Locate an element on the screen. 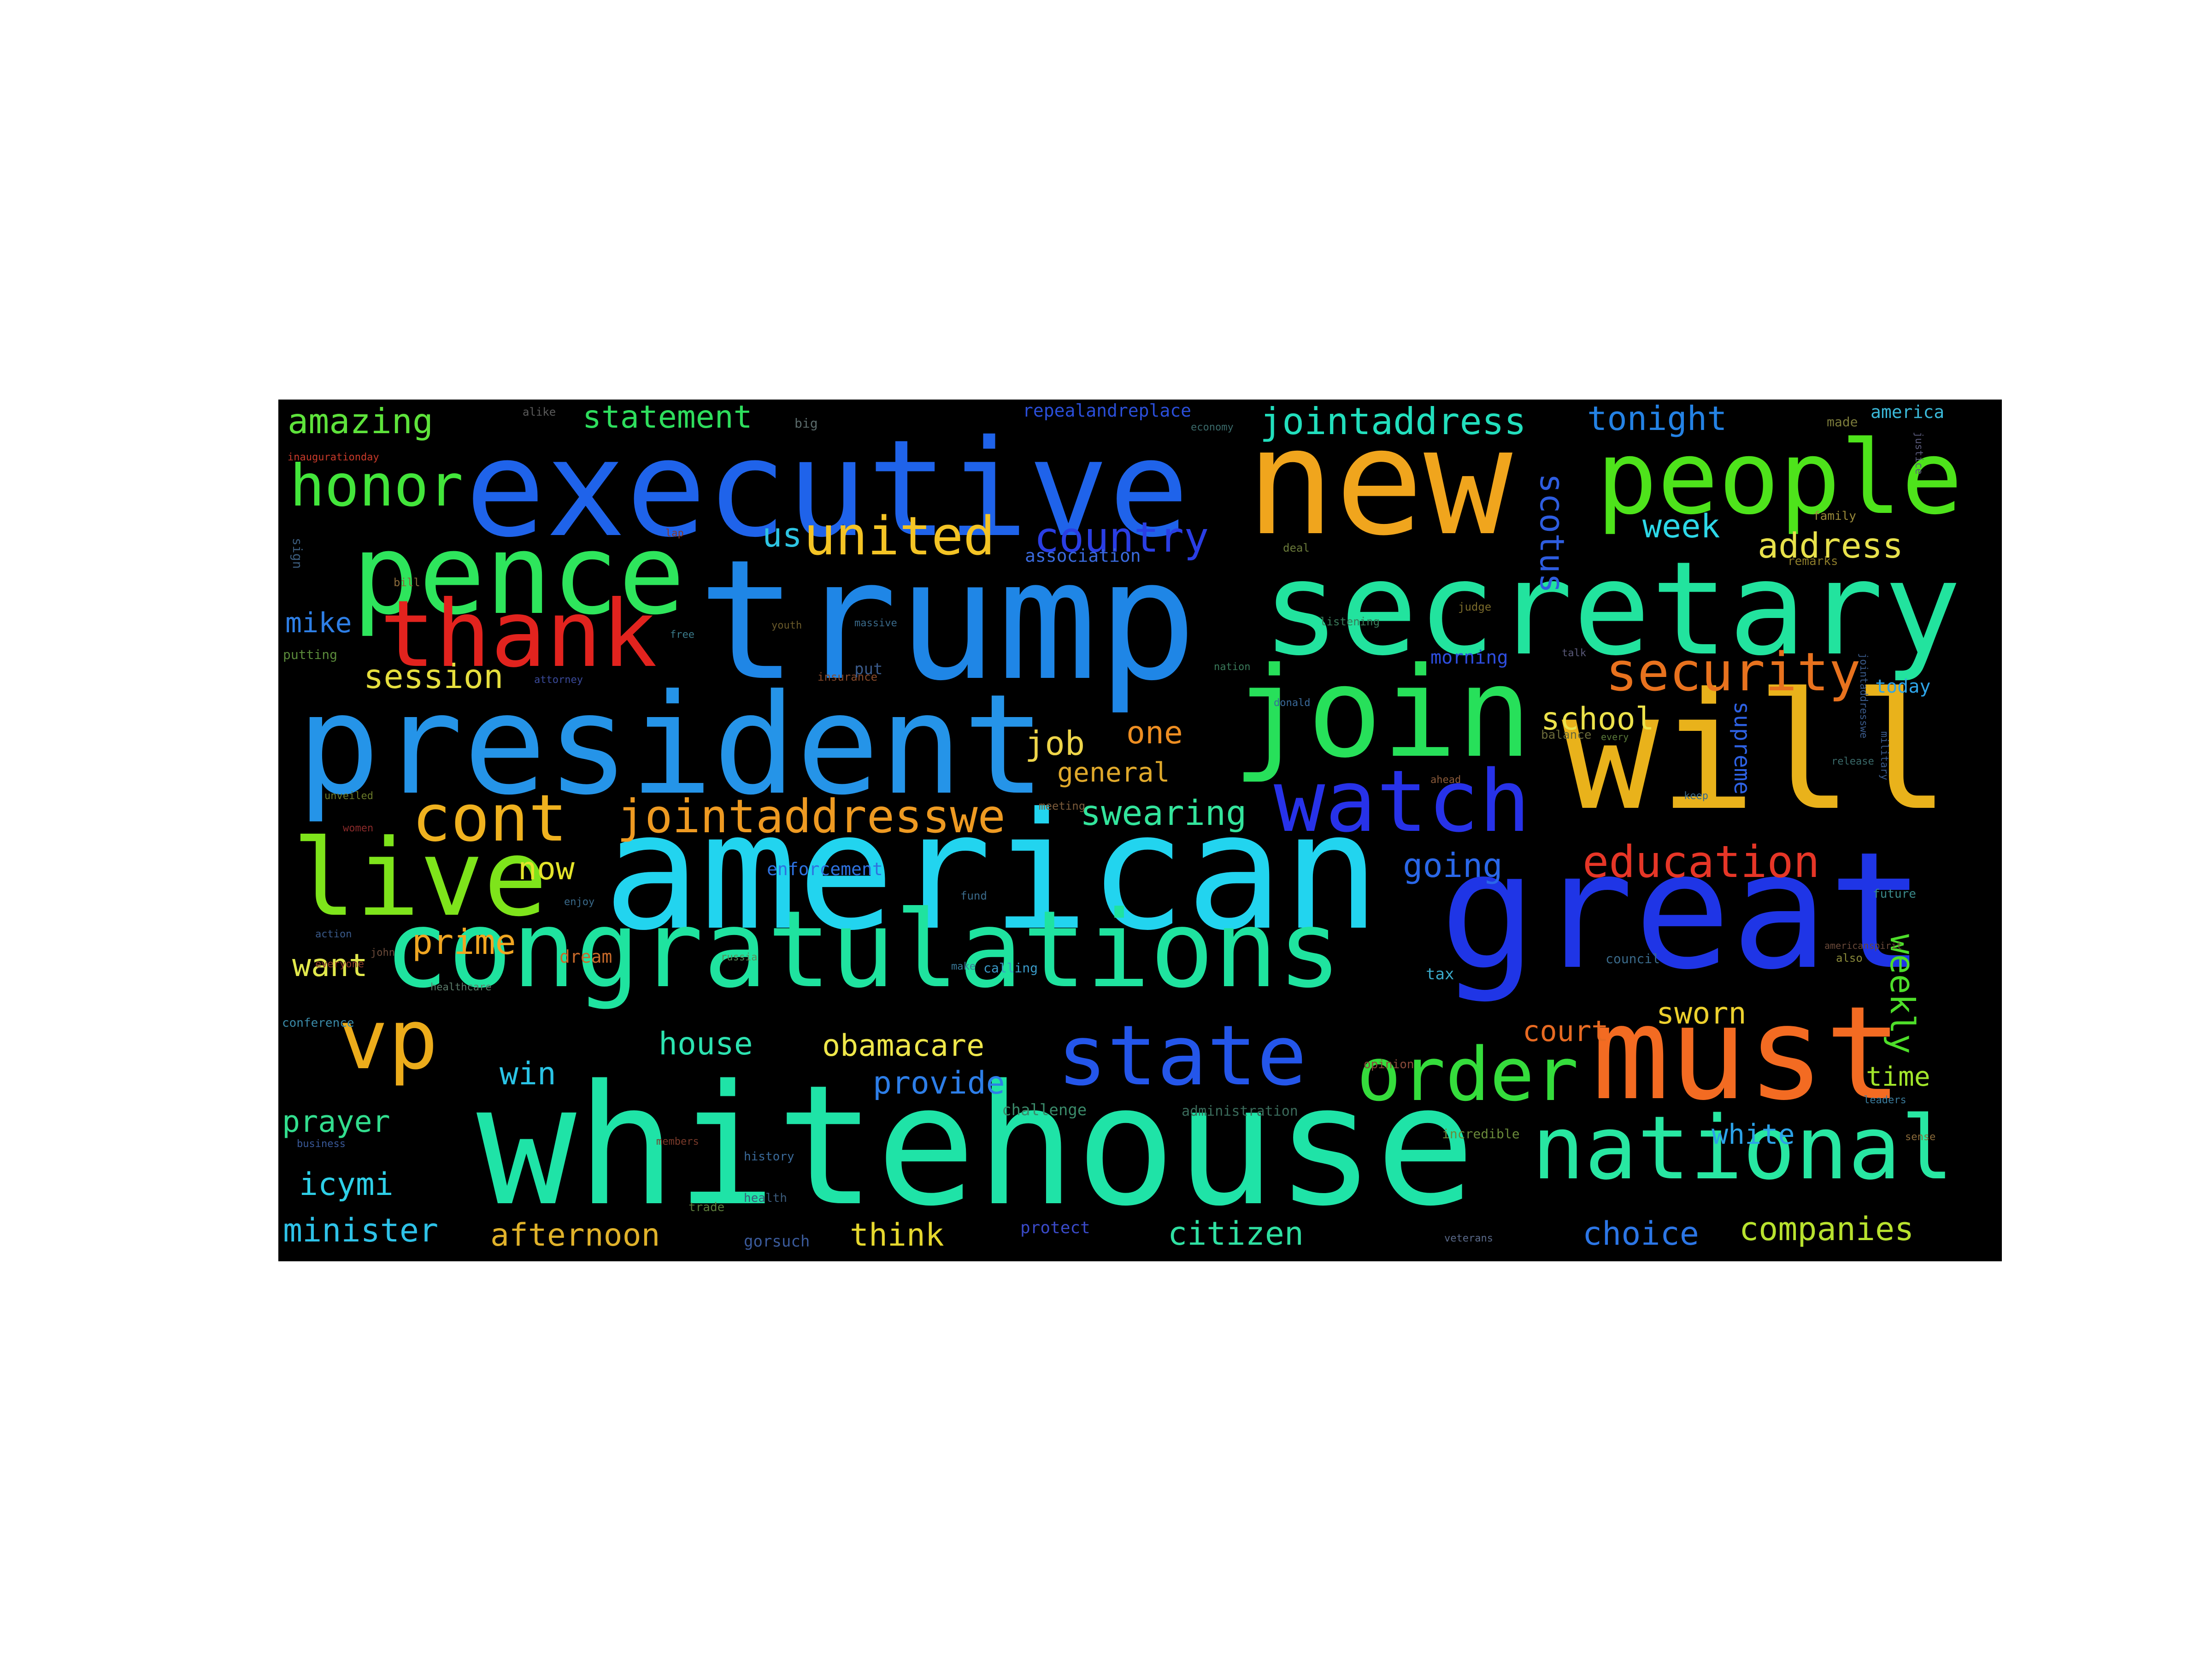  cloud-word: donald is located at coordinates (1292, 703).